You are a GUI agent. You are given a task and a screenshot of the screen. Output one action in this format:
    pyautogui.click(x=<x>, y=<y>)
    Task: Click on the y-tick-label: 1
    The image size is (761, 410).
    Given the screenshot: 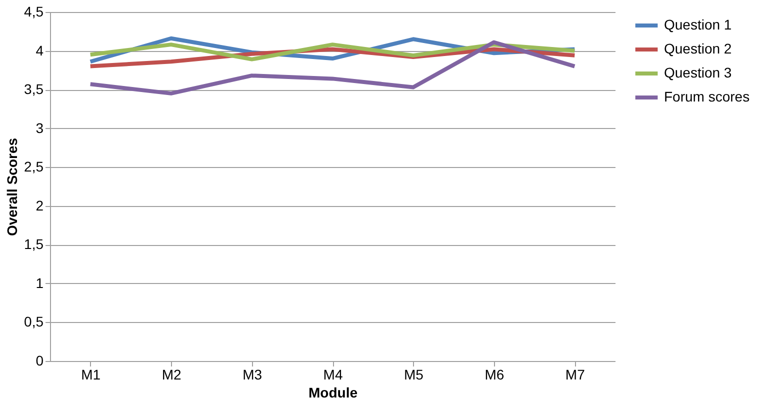 What is the action you would take?
    pyautogui.click(x=40, y=282)
    